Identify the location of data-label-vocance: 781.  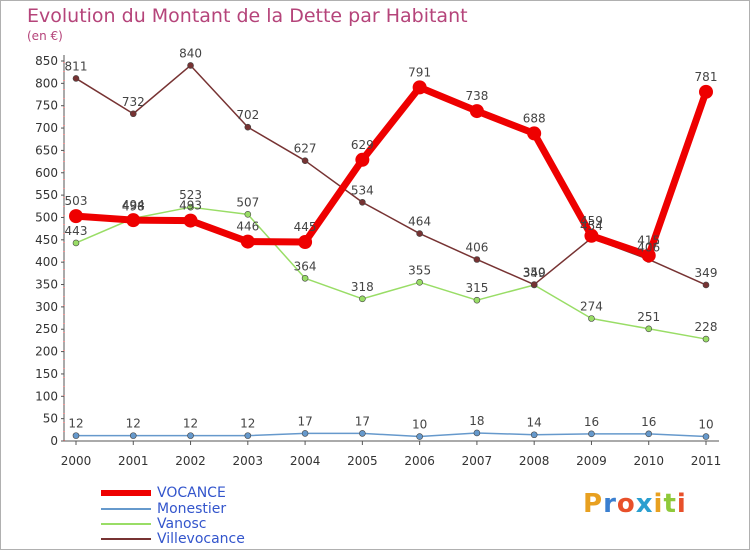
(706, 77).